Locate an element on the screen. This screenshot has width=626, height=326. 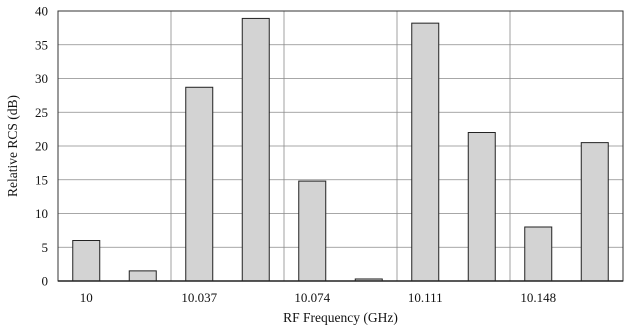
y-tick-label: 20 is located at coordinates (41, 146).